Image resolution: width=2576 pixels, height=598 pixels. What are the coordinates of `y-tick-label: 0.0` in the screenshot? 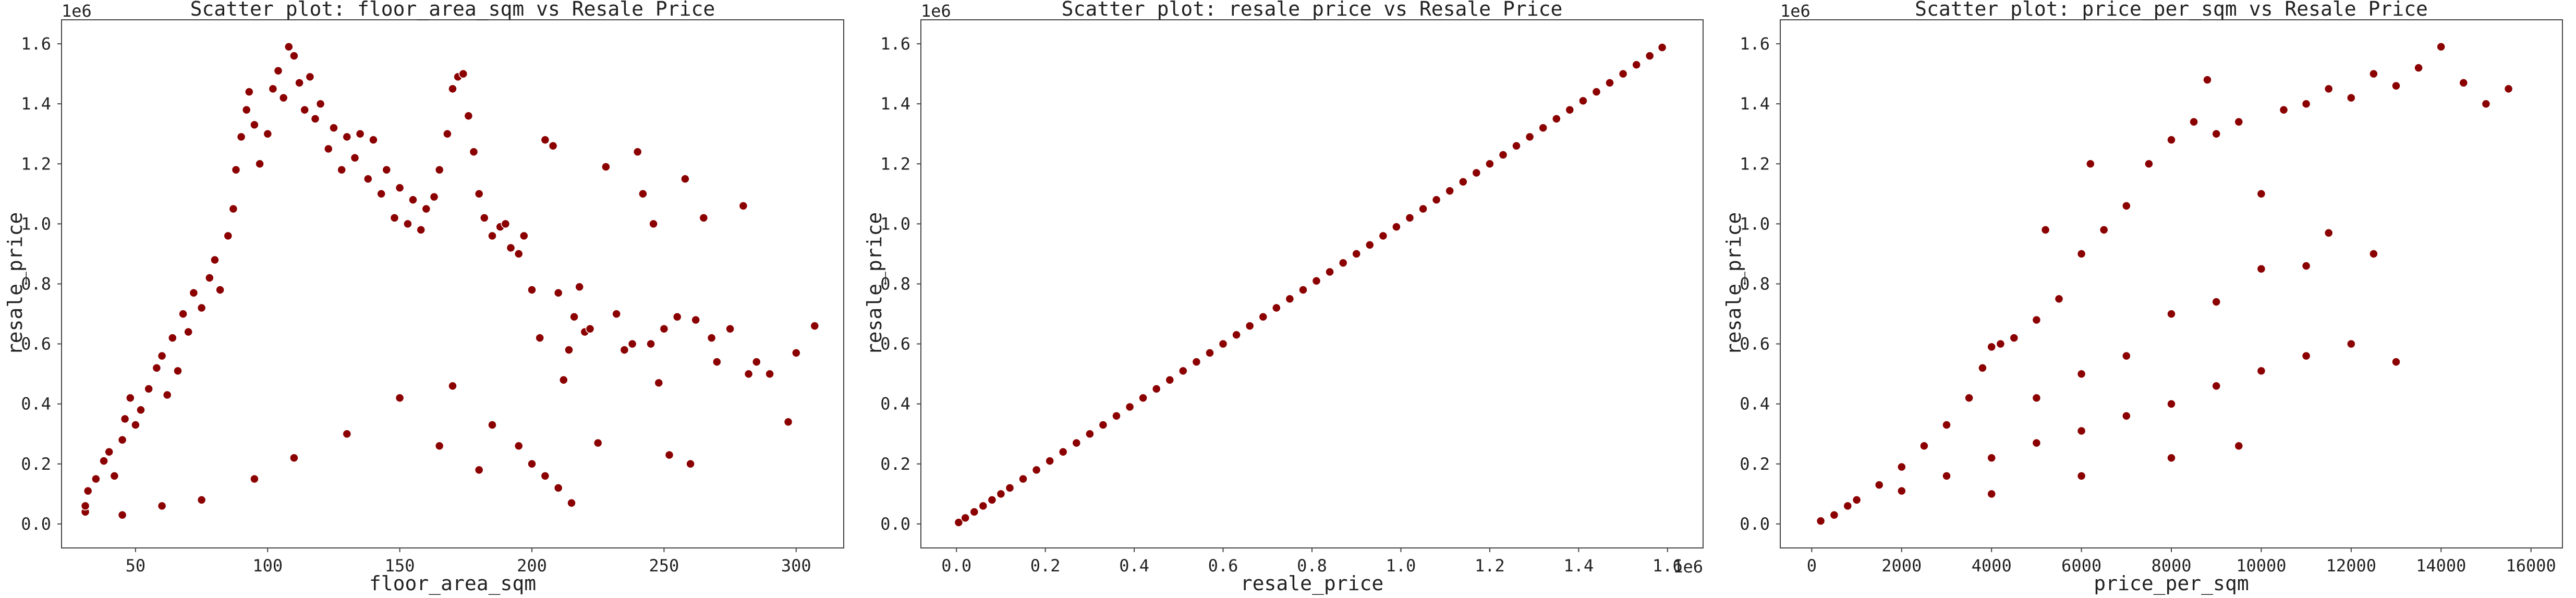 It's located at (36, 524).